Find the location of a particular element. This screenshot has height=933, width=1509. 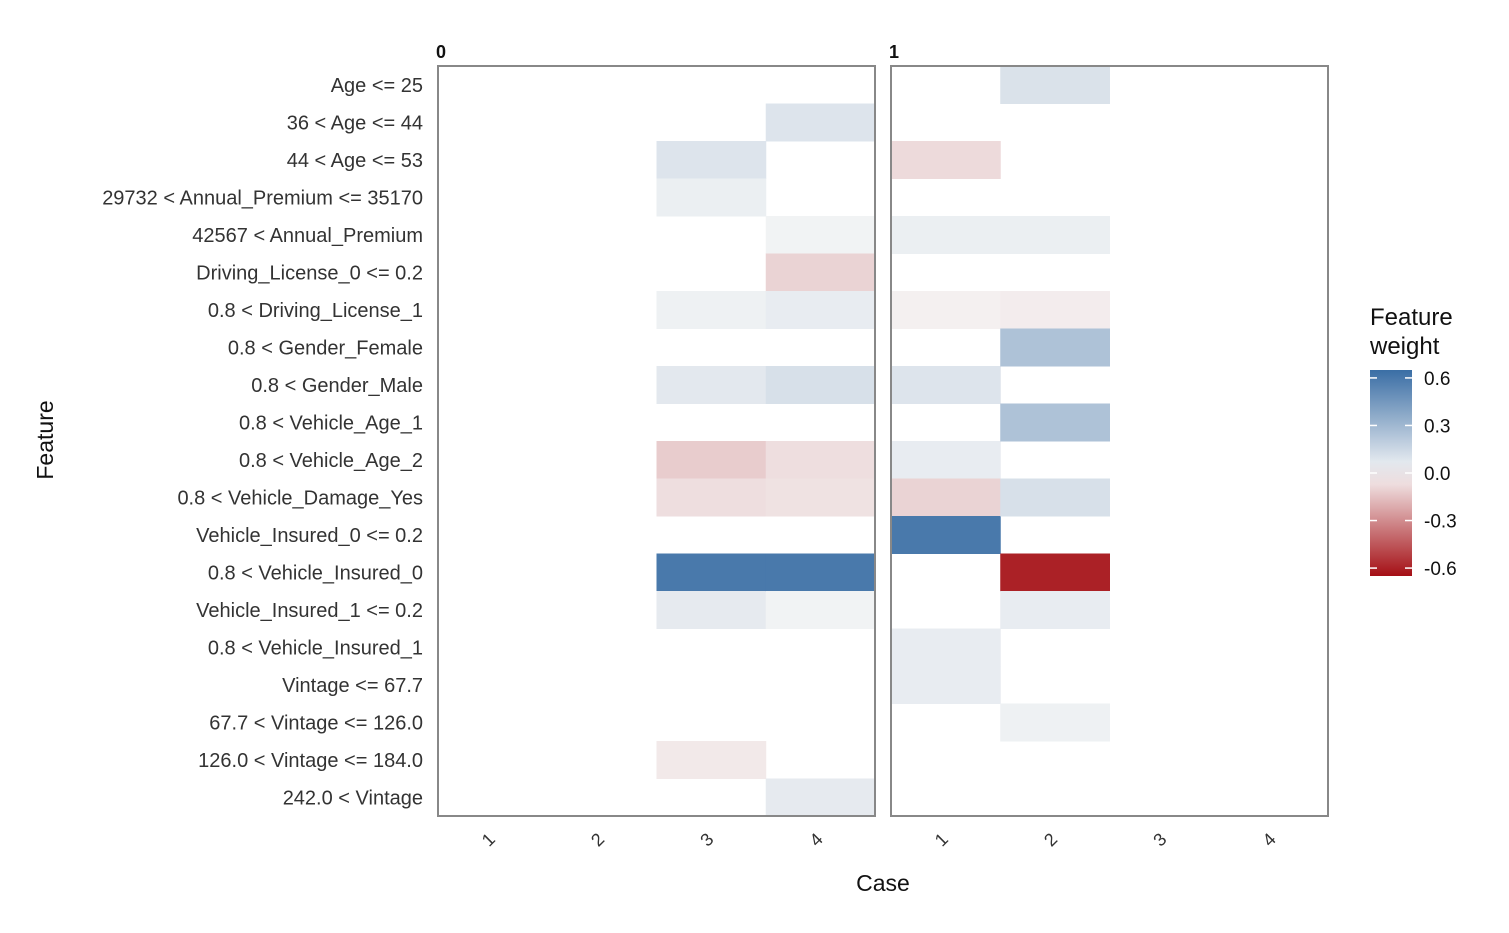

facet-label: 1 is located at coordinates (894, 52).